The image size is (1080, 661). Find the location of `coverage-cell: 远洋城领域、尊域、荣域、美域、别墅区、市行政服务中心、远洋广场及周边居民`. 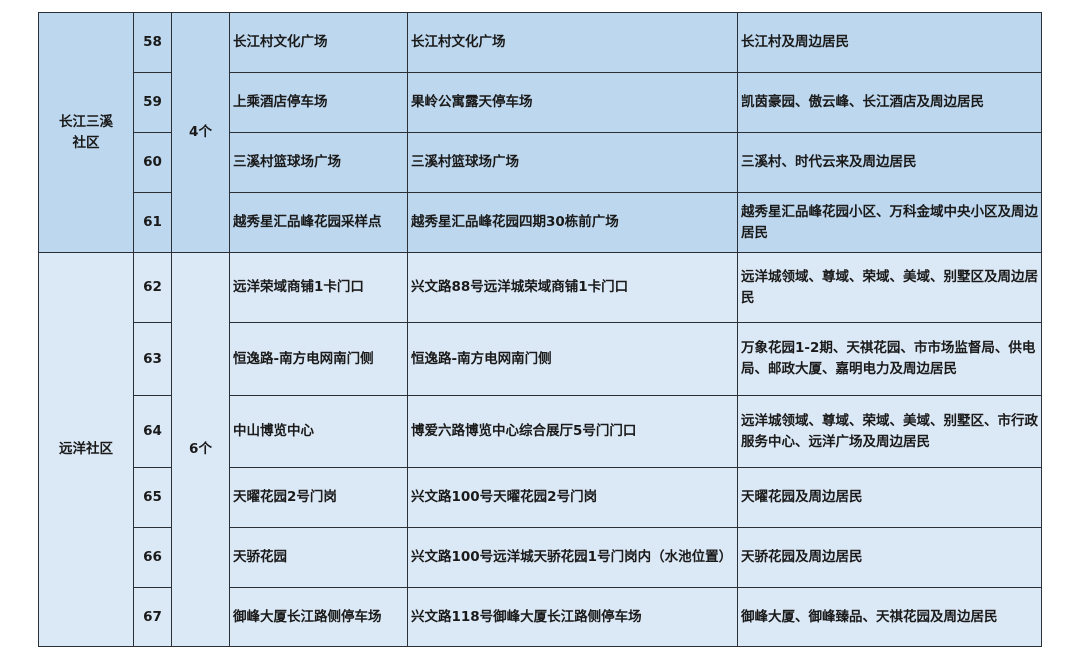

coverage-cell: 远洋城领域、尊域、荣域、美域、别墅区、市行政服务中心、远洋广场及周边居民 is located at coordinates (889, 431).